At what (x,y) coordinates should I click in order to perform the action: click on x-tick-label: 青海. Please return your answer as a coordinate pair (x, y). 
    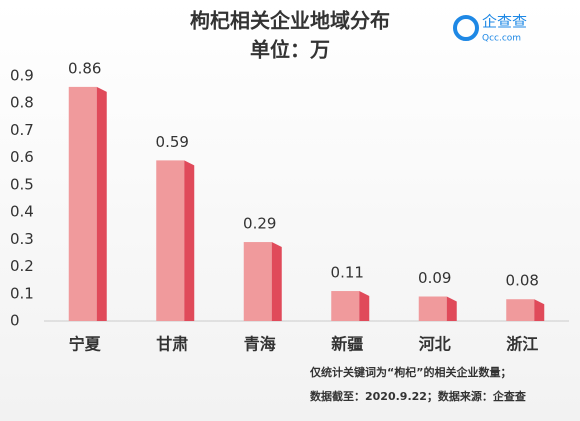
    Looking at the image, I should click on (260, 344).